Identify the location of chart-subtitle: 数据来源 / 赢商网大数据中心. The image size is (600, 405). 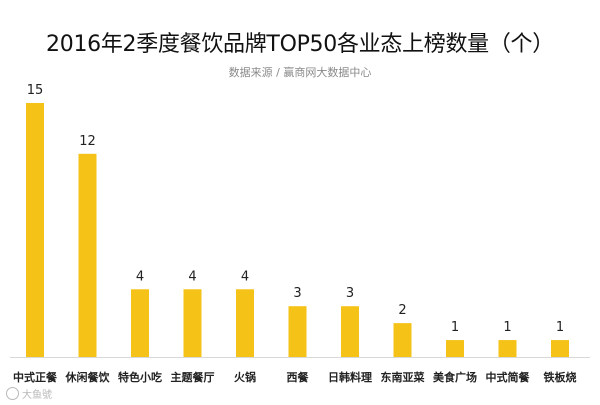
(300, 72).